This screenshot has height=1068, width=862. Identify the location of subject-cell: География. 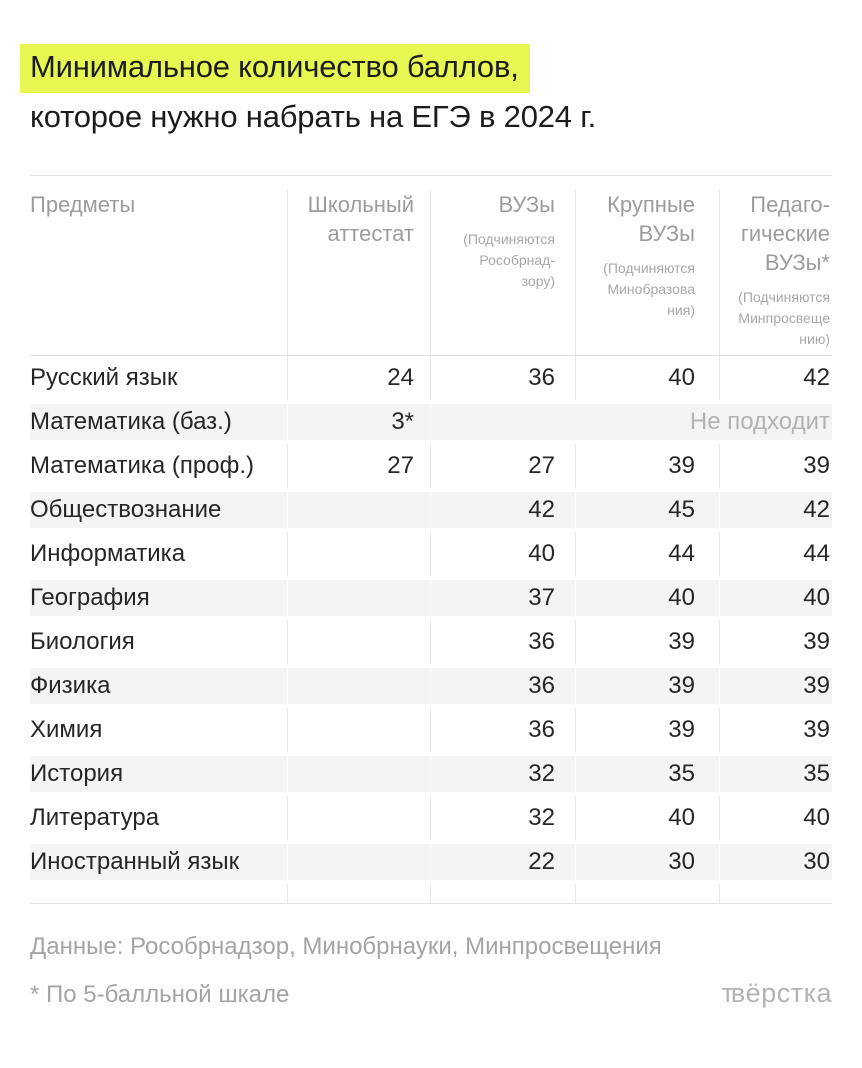
(158, 598).